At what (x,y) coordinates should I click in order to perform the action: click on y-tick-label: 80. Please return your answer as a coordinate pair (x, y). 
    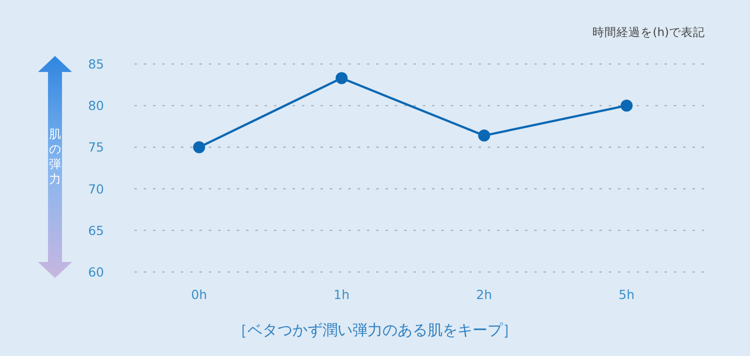
    Looking at the image, I should click on (96, 106).